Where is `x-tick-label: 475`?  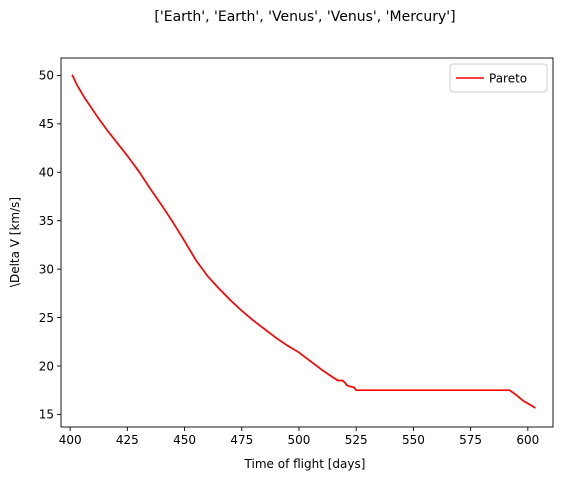
x-tick-label: 475 is located at coordinates (241, 440).